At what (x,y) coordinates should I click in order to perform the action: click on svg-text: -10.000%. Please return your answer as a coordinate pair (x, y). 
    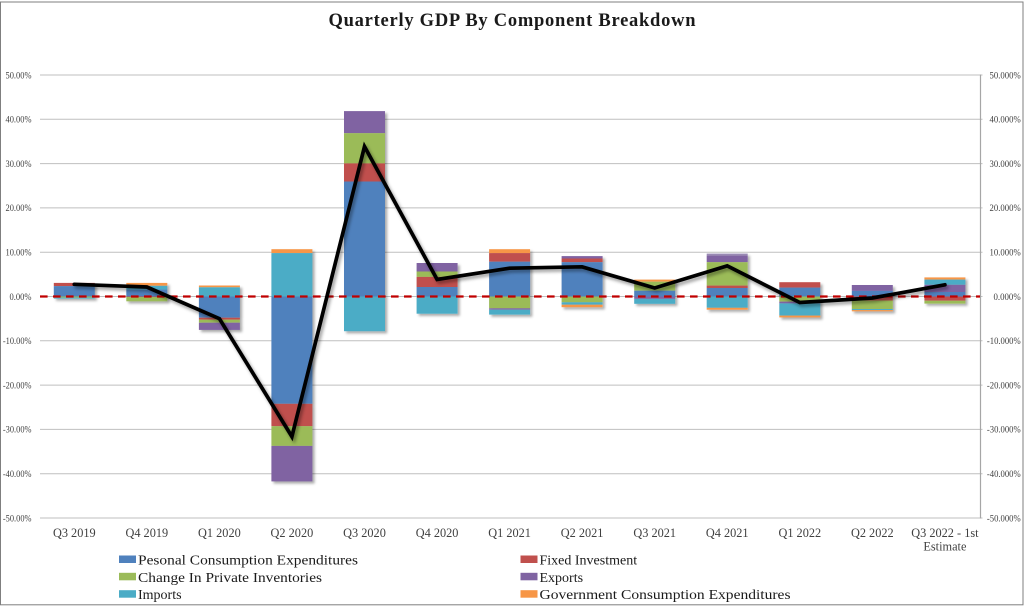
    Looking at the image, I should click on (1004, 342).